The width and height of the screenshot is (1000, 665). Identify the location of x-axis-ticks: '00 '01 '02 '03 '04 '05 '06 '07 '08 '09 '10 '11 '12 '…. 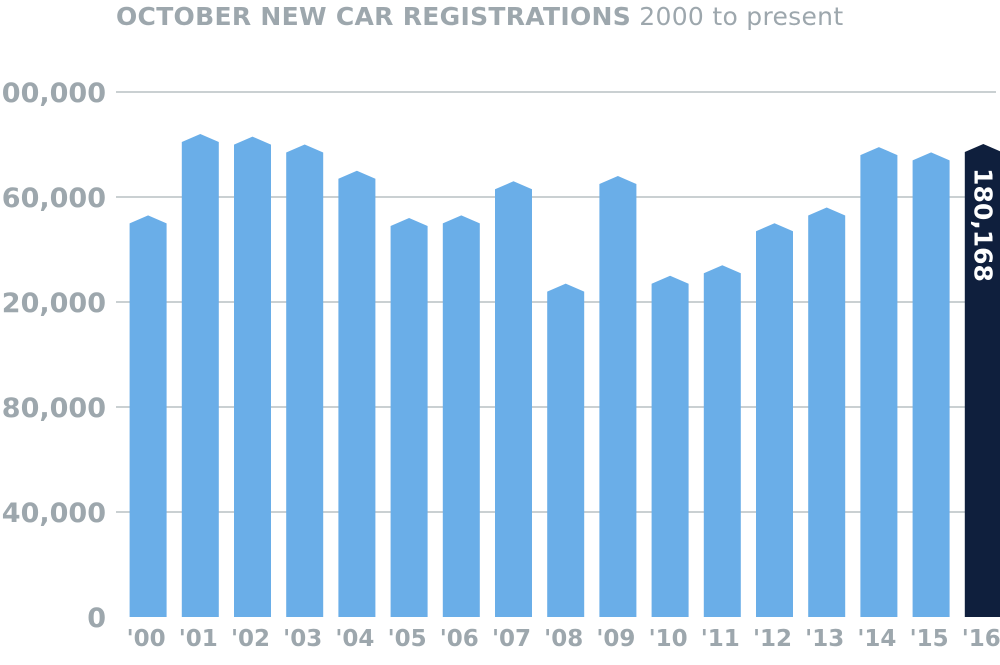
(563, 639).